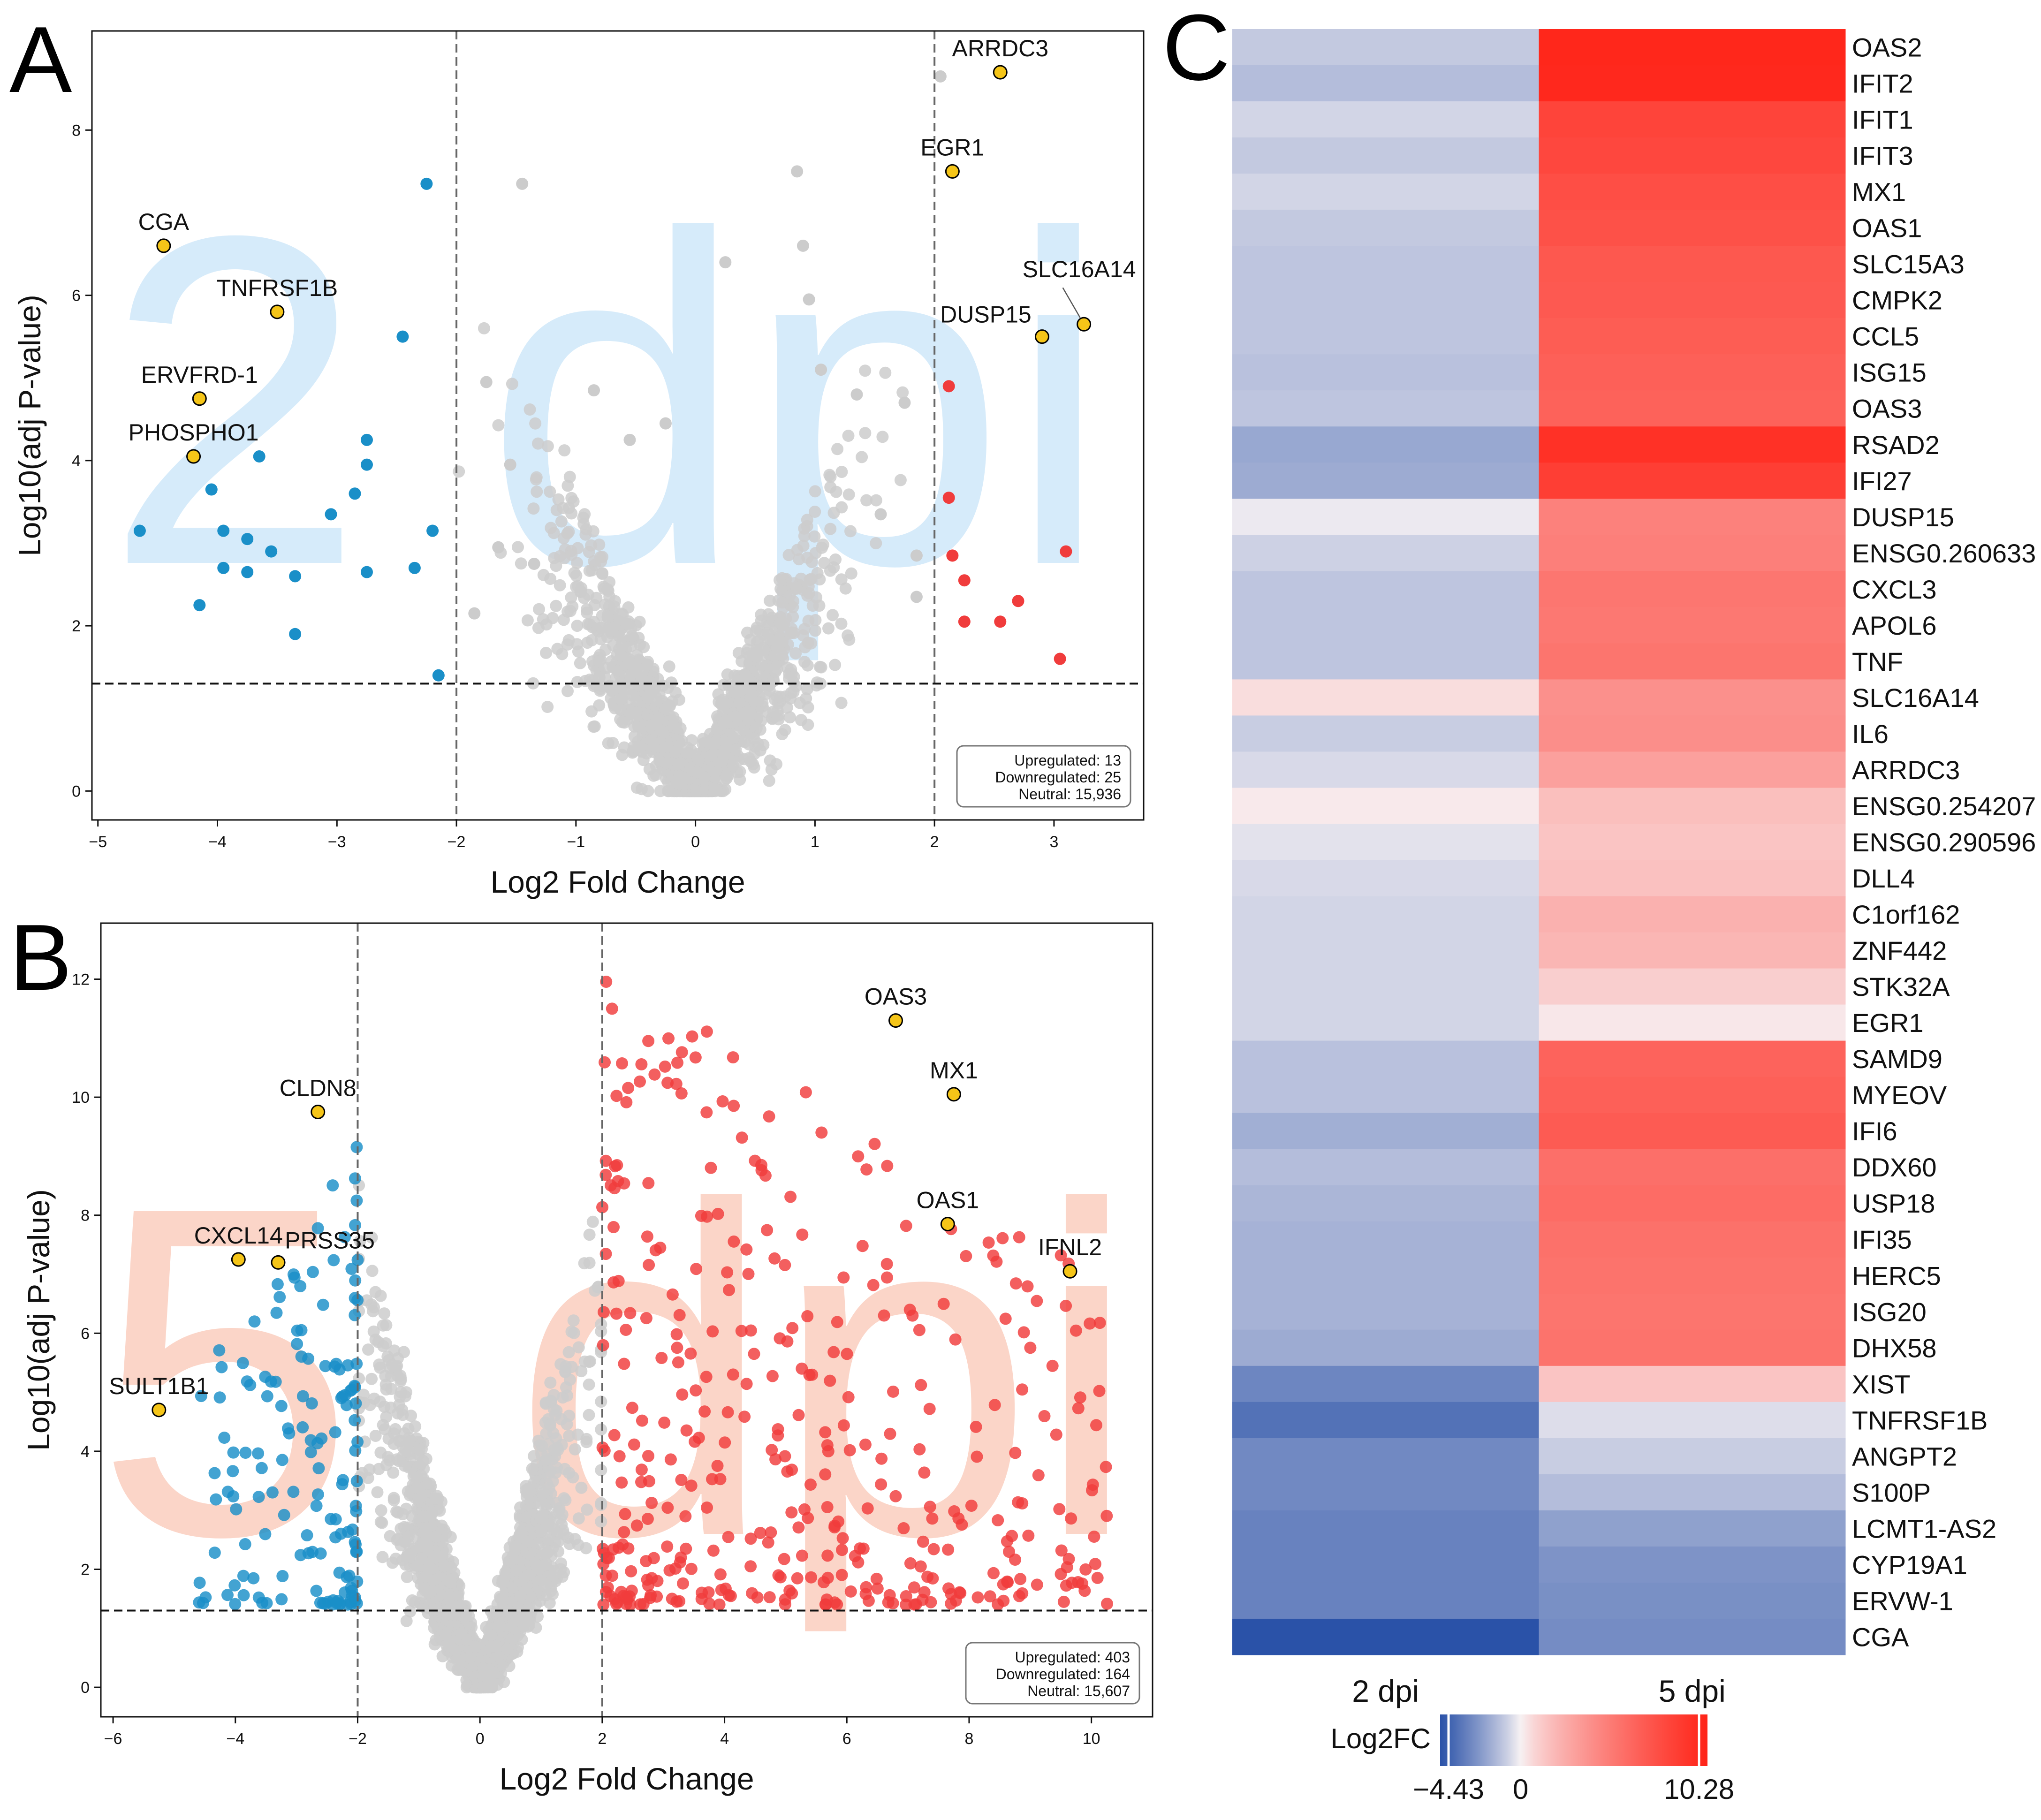  What do you see at coordinates (1573, 1740) in the screenshot?
I see `colorbar` at bounding box center [1573, 1740].